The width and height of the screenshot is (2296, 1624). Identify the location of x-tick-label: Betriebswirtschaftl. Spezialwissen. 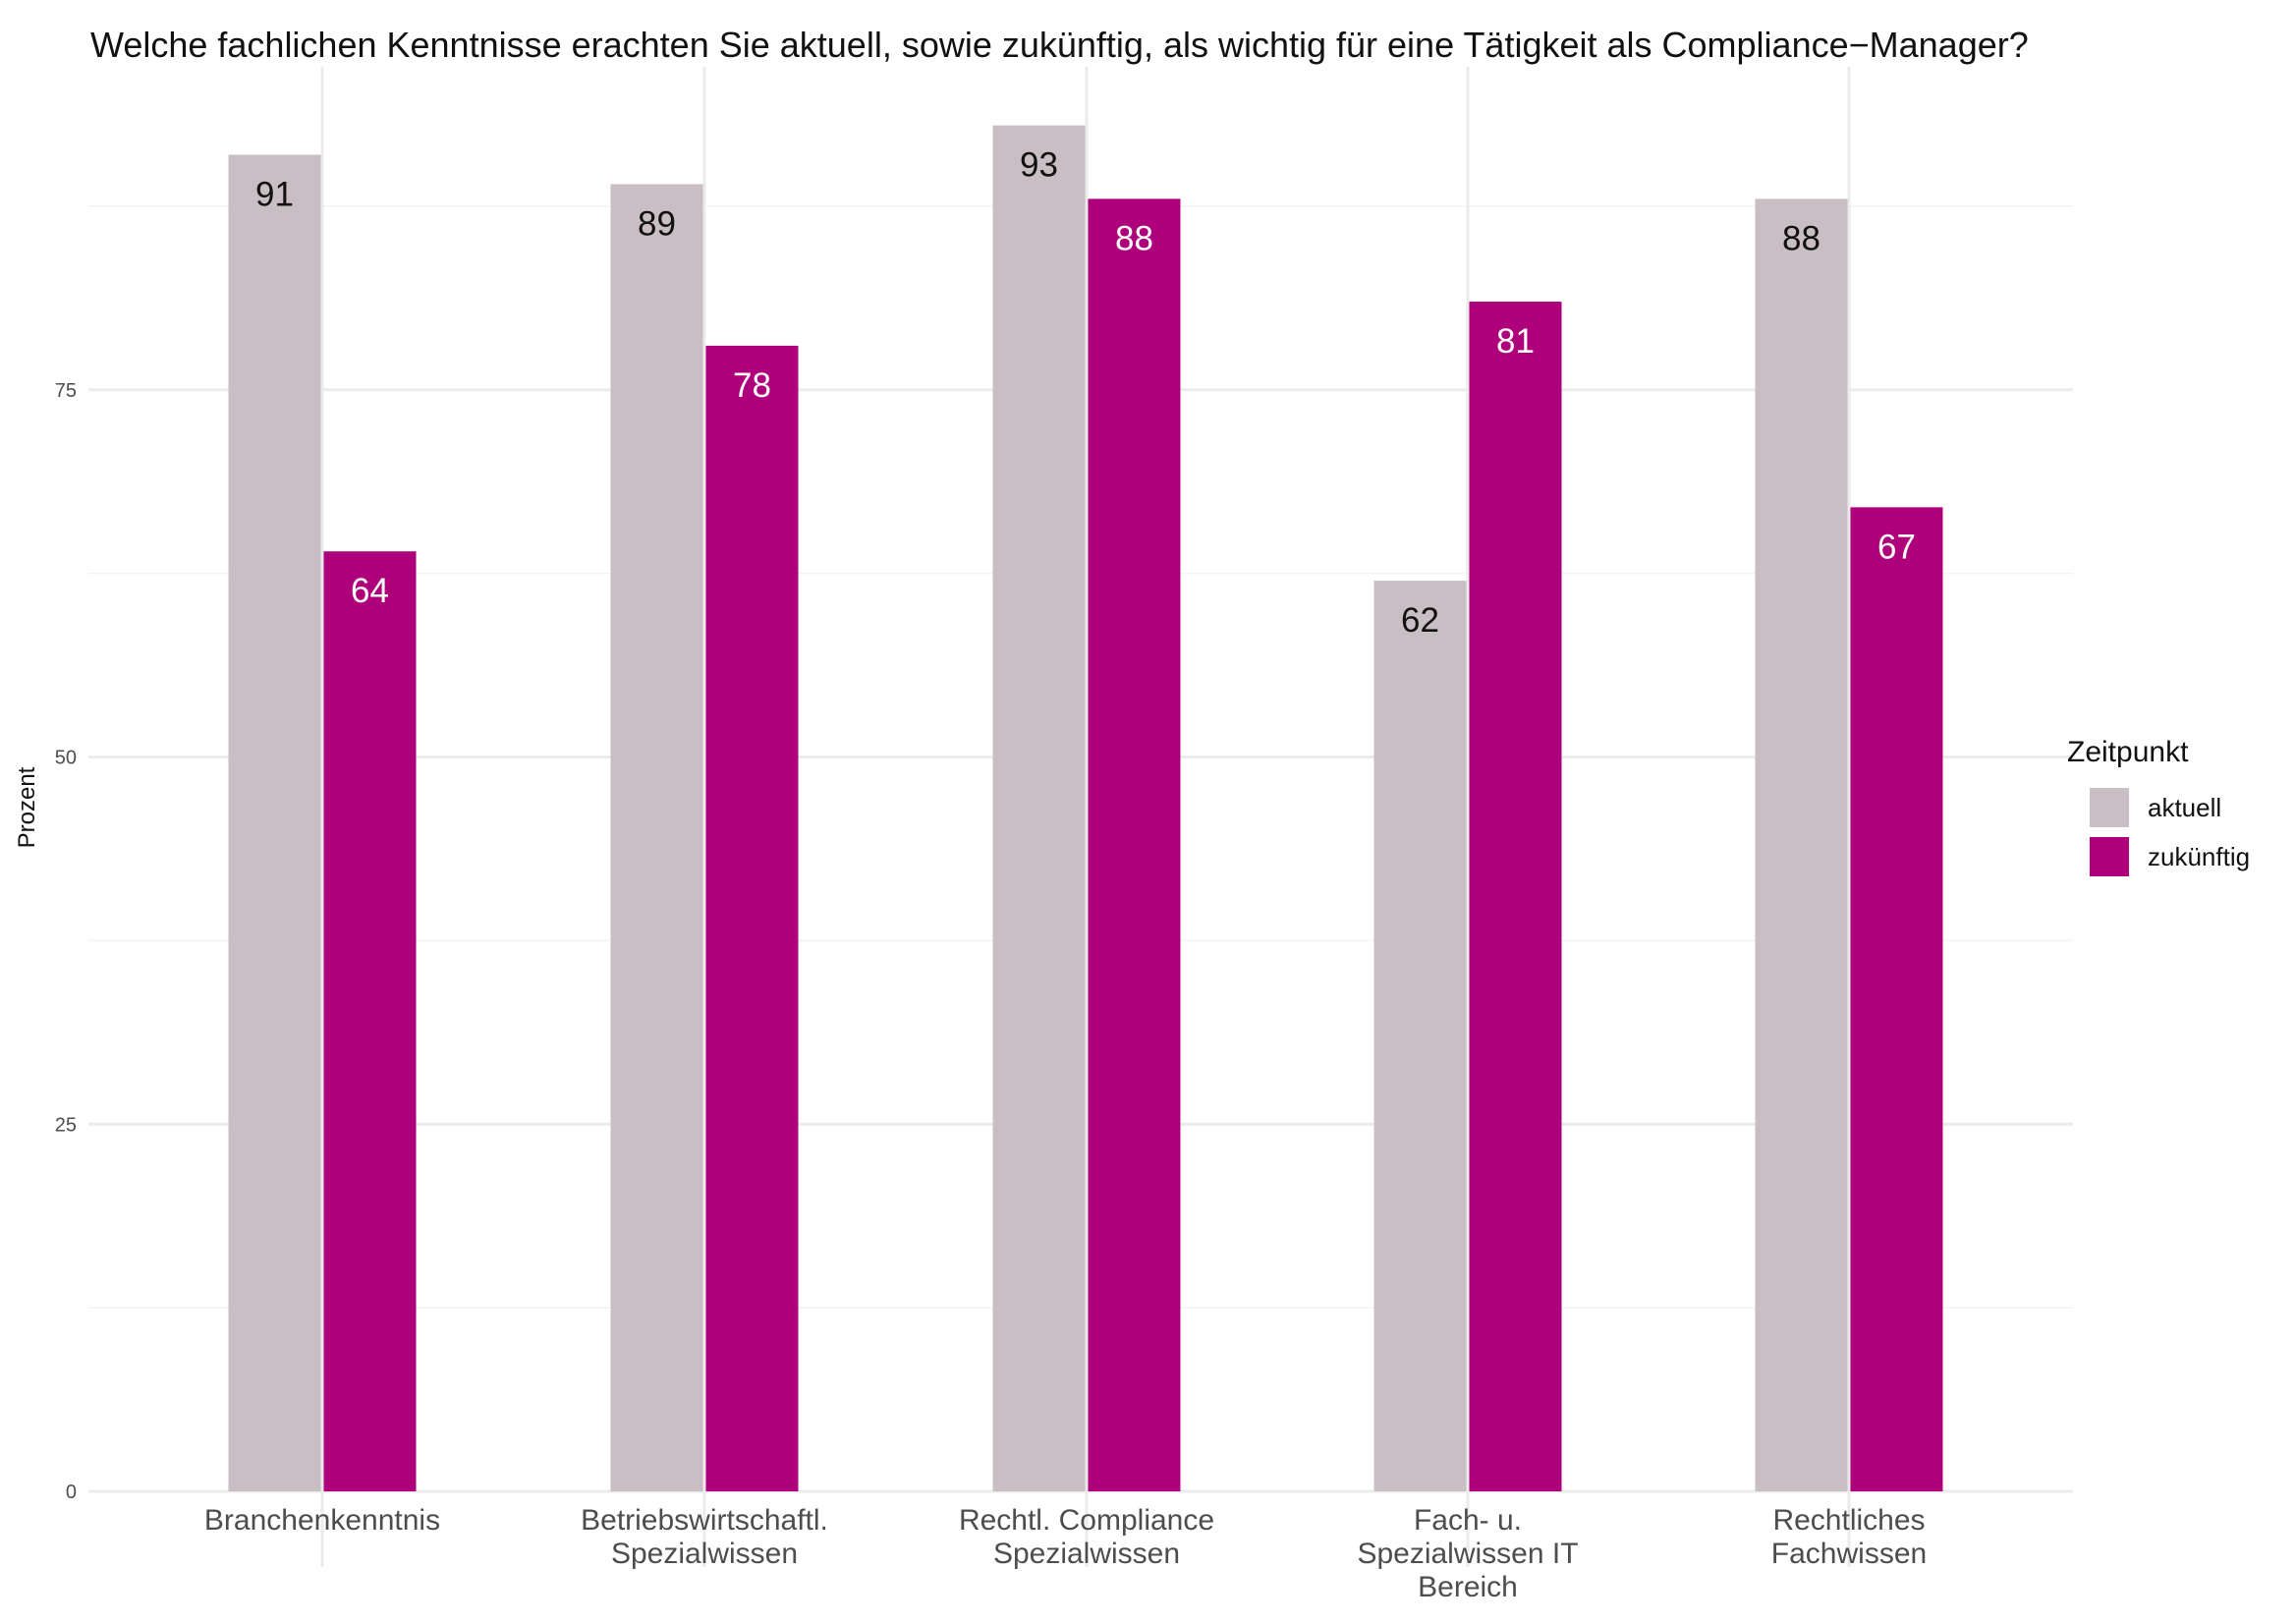
(704, 1537).